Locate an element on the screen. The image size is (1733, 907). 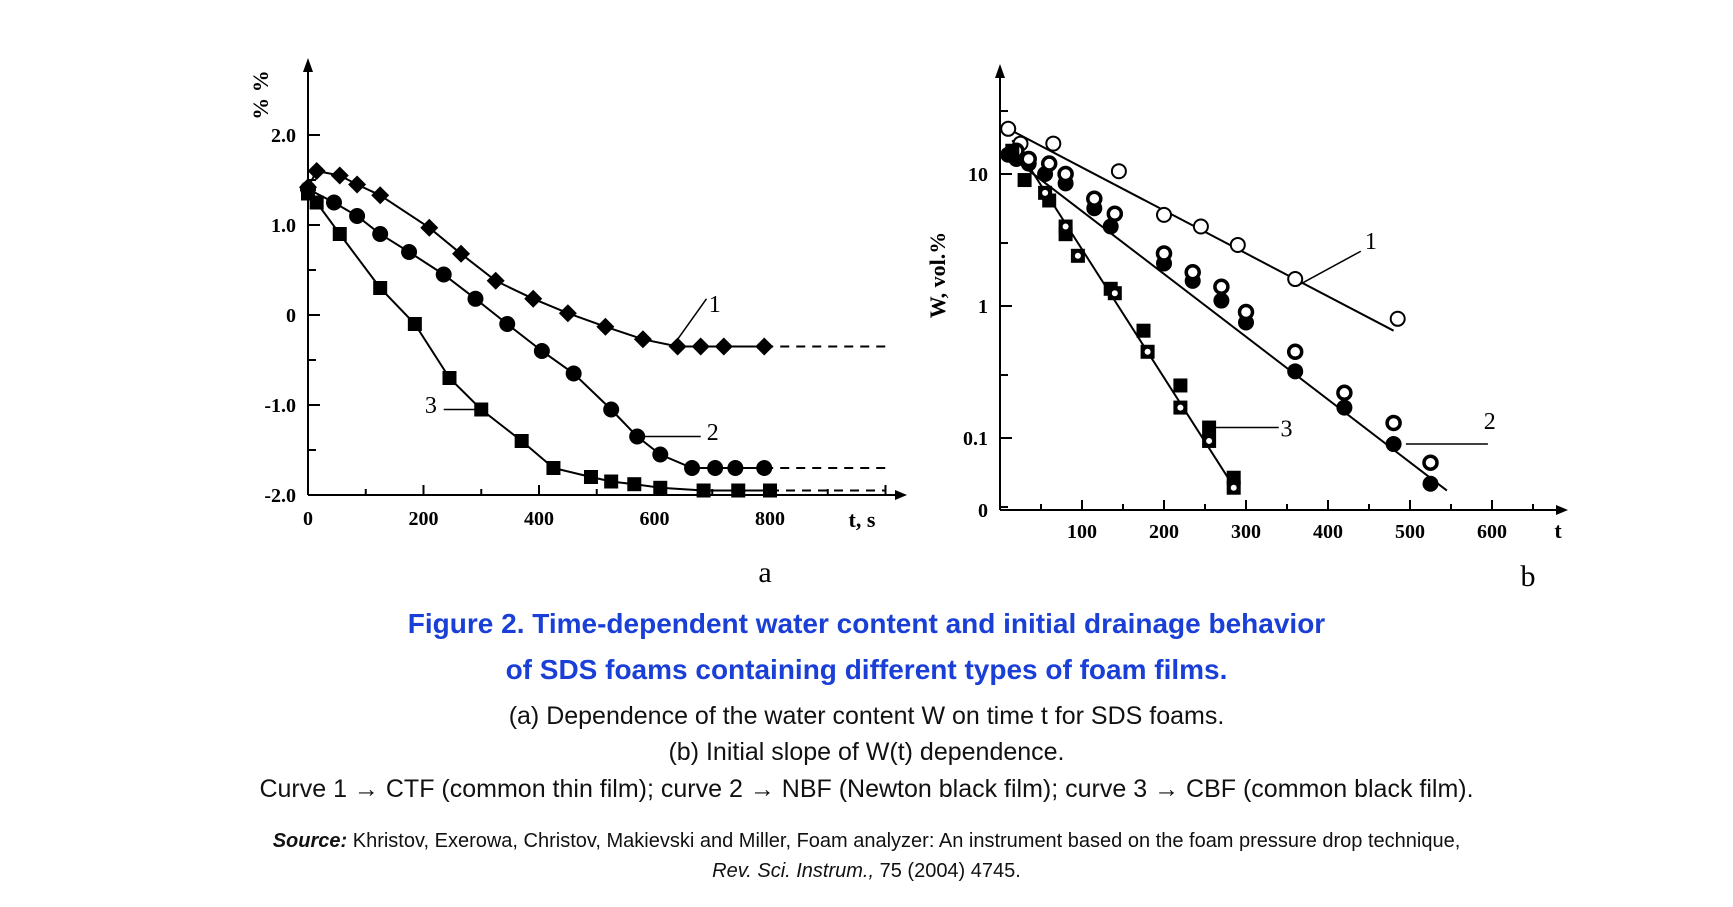
panel-label-a: a is located at coordinates (764, 572).